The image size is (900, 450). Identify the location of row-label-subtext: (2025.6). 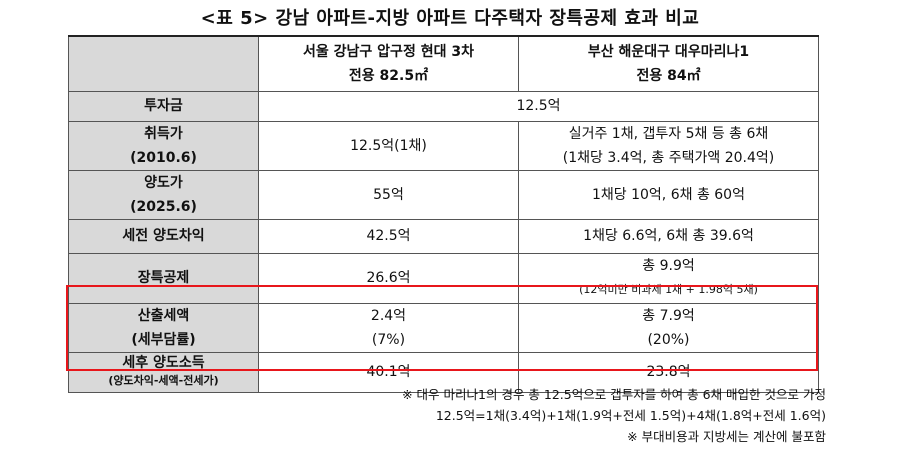
(163, 206).